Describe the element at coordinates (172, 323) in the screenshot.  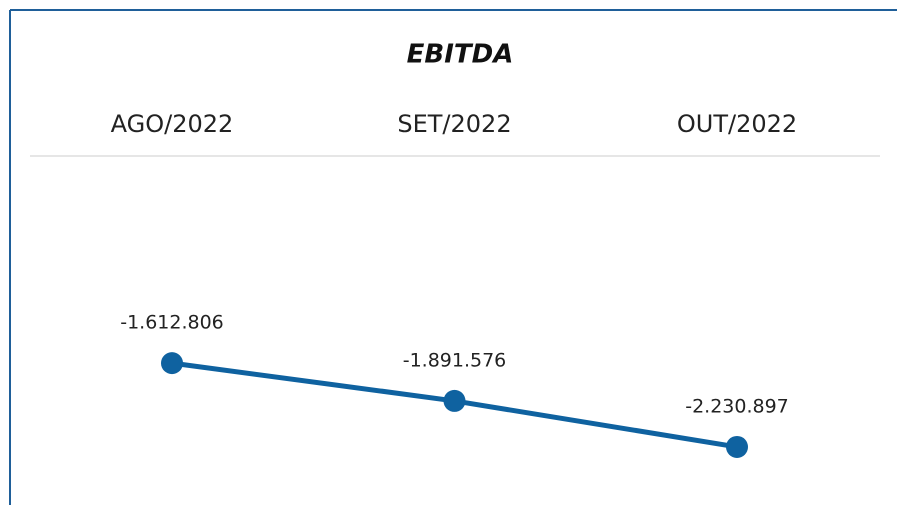
I see `data-label: -1.612.806` at that location.